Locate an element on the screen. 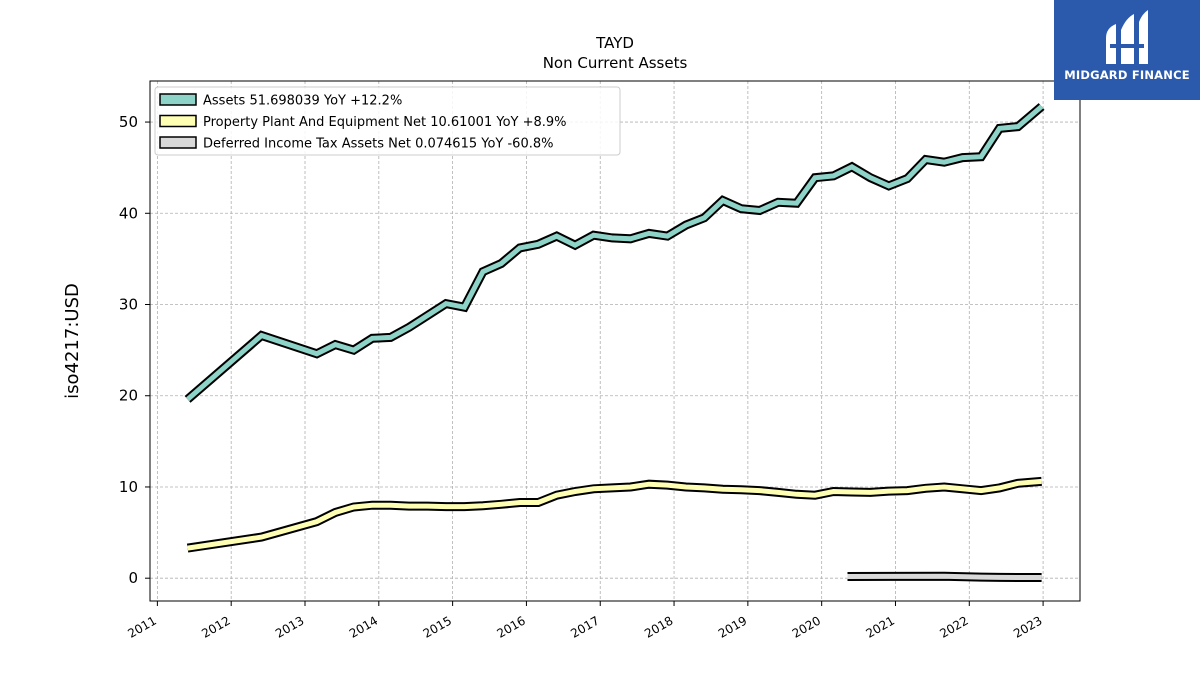 Image resolution: width=1200 pixels, height=675 pixels. x-tick-label: 2017 is located at coordinates (584, 626).